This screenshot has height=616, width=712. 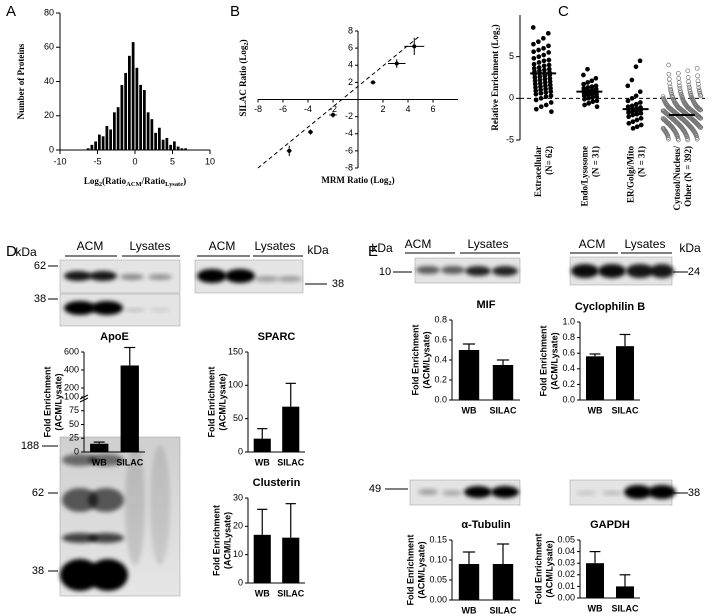 What do you see at coordinates (350, 65) in the screenshot?
I see `y-tick-label: 4` at bounding box center [350, 65].